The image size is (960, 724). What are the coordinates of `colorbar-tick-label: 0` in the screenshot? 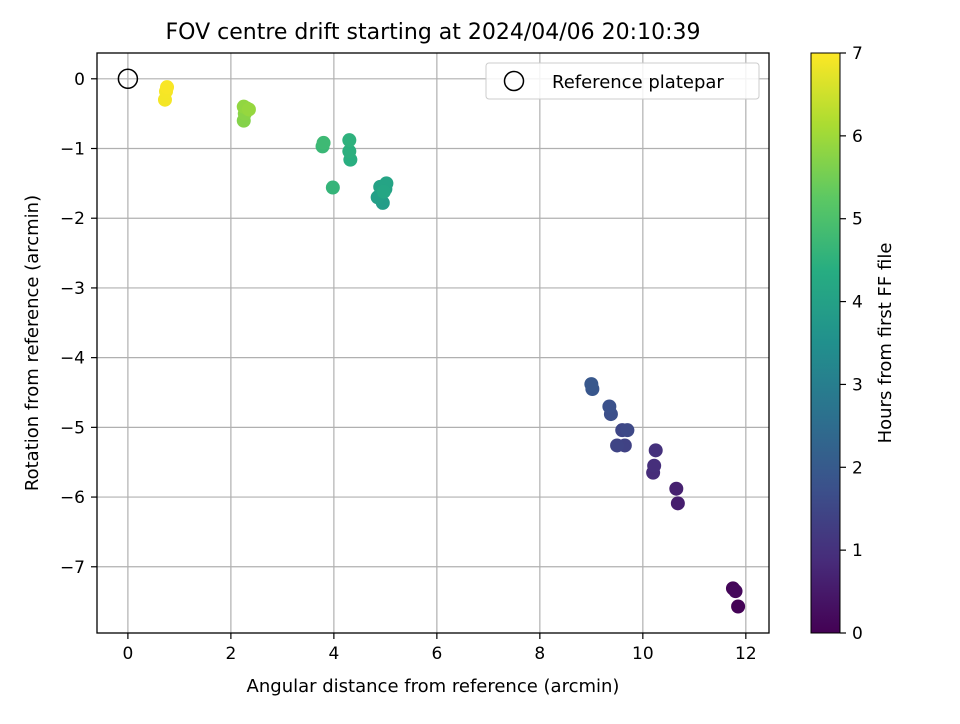 It's located at (857, 634).